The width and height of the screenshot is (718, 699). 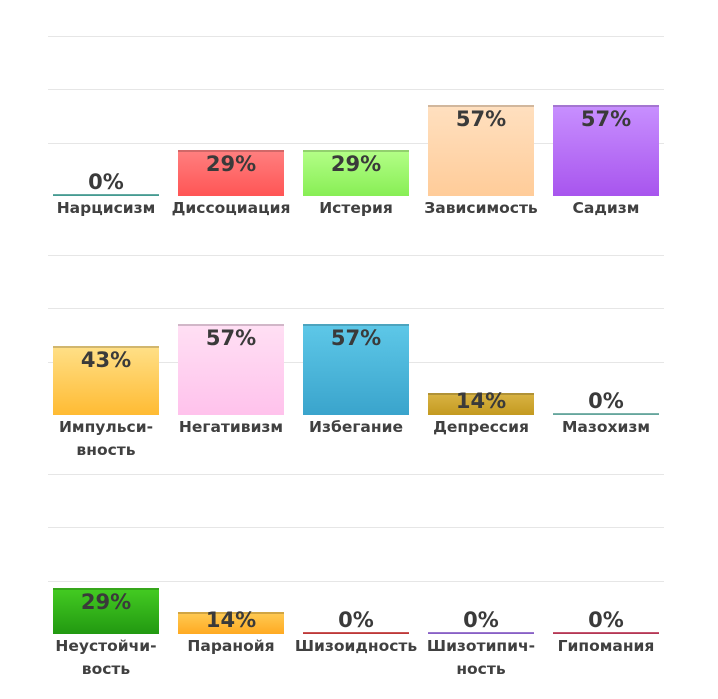 I want to click on category-label: Негативизм, so click(x=231, y=427).